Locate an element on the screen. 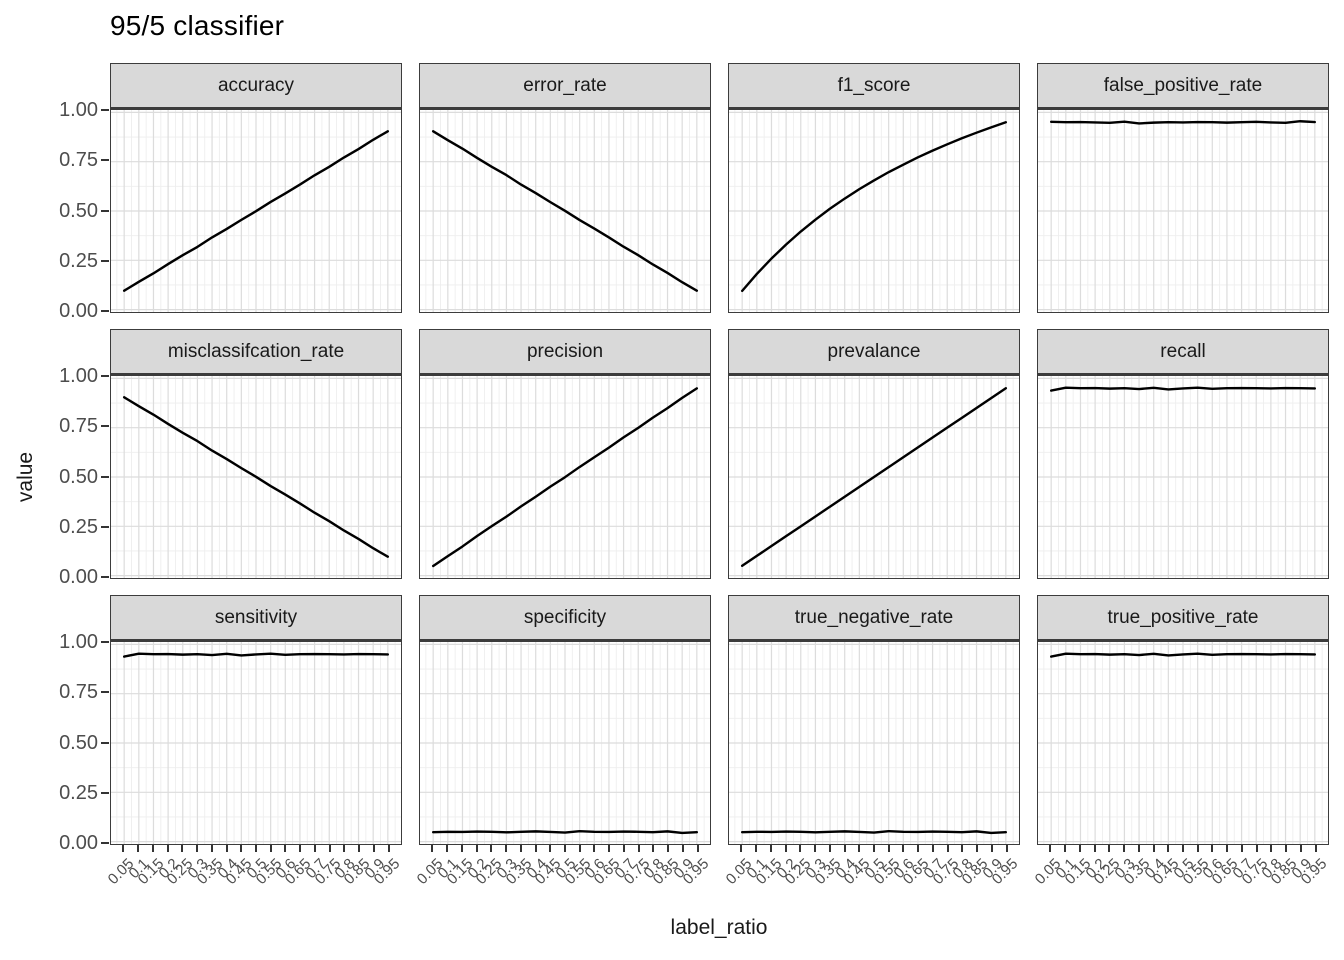 The width and height of the screenshot is (1344, 960). facet-strip-label: specificity is located at coordinates (565, 617).